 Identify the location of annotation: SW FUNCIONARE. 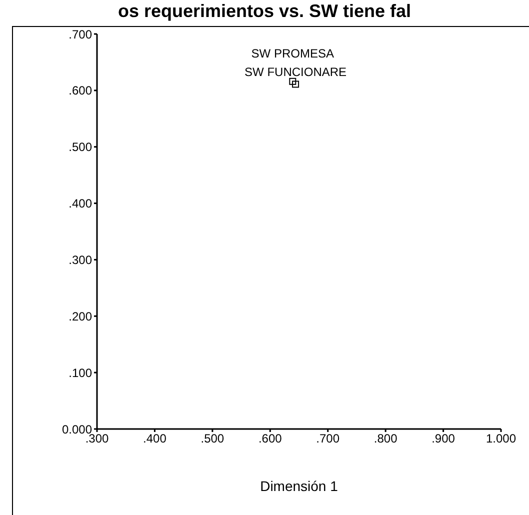
(295, 72).